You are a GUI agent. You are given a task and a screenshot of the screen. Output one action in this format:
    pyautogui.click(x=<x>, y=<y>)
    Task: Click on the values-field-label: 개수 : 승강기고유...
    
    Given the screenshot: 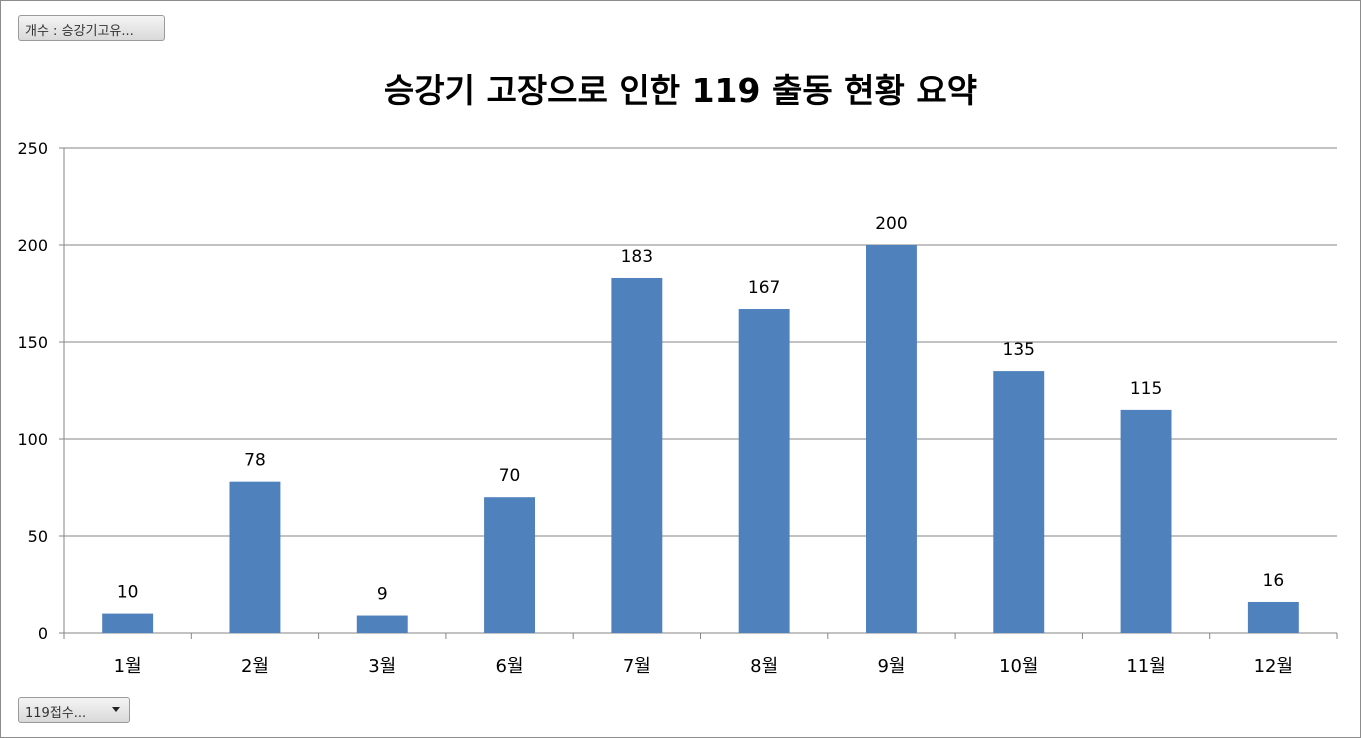 What is the action you would take?
    pyautogui.click(x=79, y=31)
    